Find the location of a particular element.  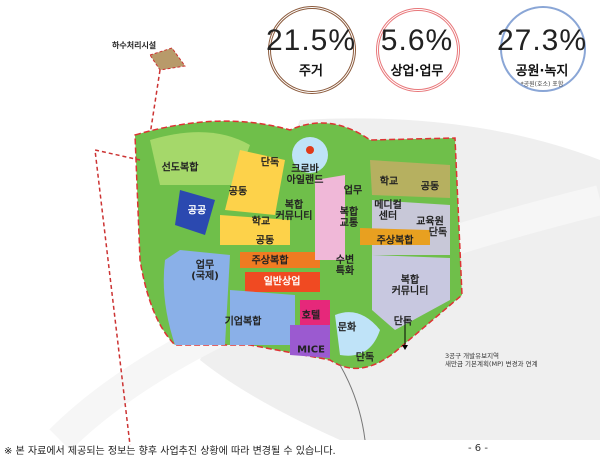

stat-note: *공원(호소) 포함 is located at coordinates (542, 84).